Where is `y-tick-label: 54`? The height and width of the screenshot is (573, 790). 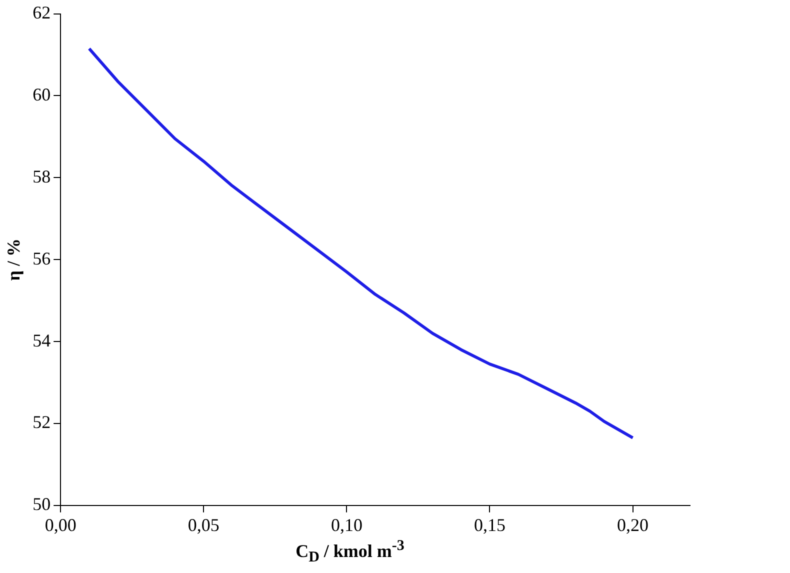 y-tick-label: 54 is located at coordinates (41, 340).